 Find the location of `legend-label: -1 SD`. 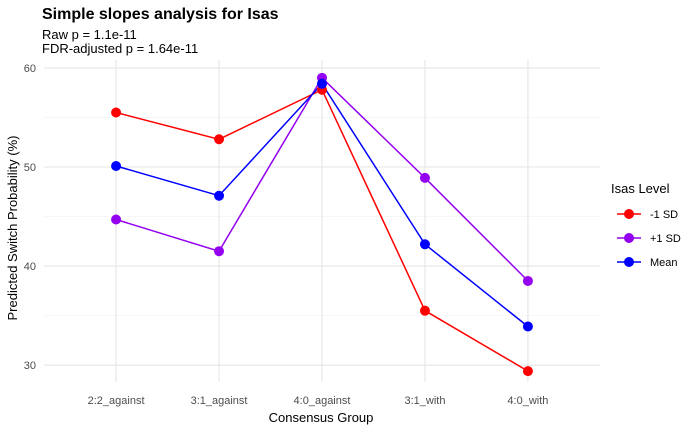

legend-label: -1 SD is located at coordinates (664, 215).